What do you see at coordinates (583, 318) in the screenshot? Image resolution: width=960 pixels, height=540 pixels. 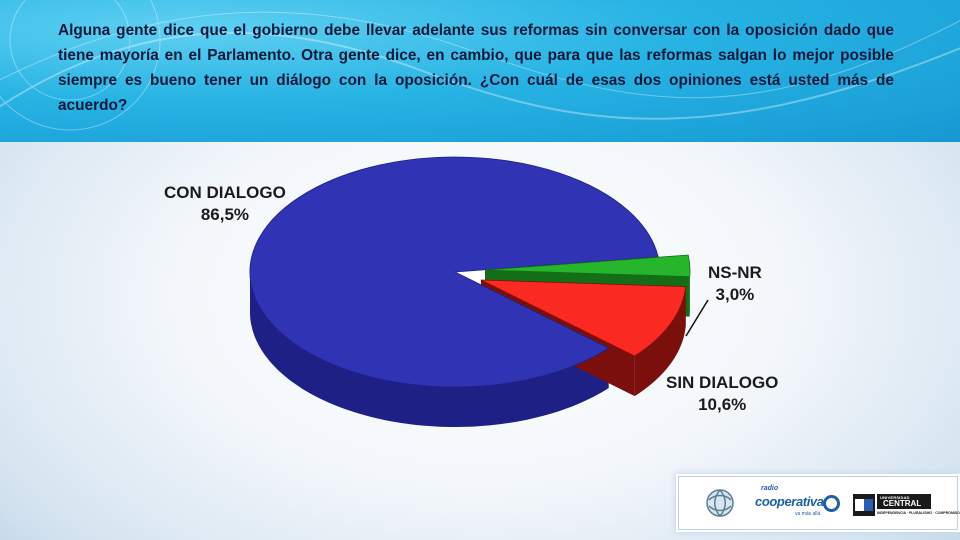 I see `slice-sin-dialogo` at bounding box center [583, 318].